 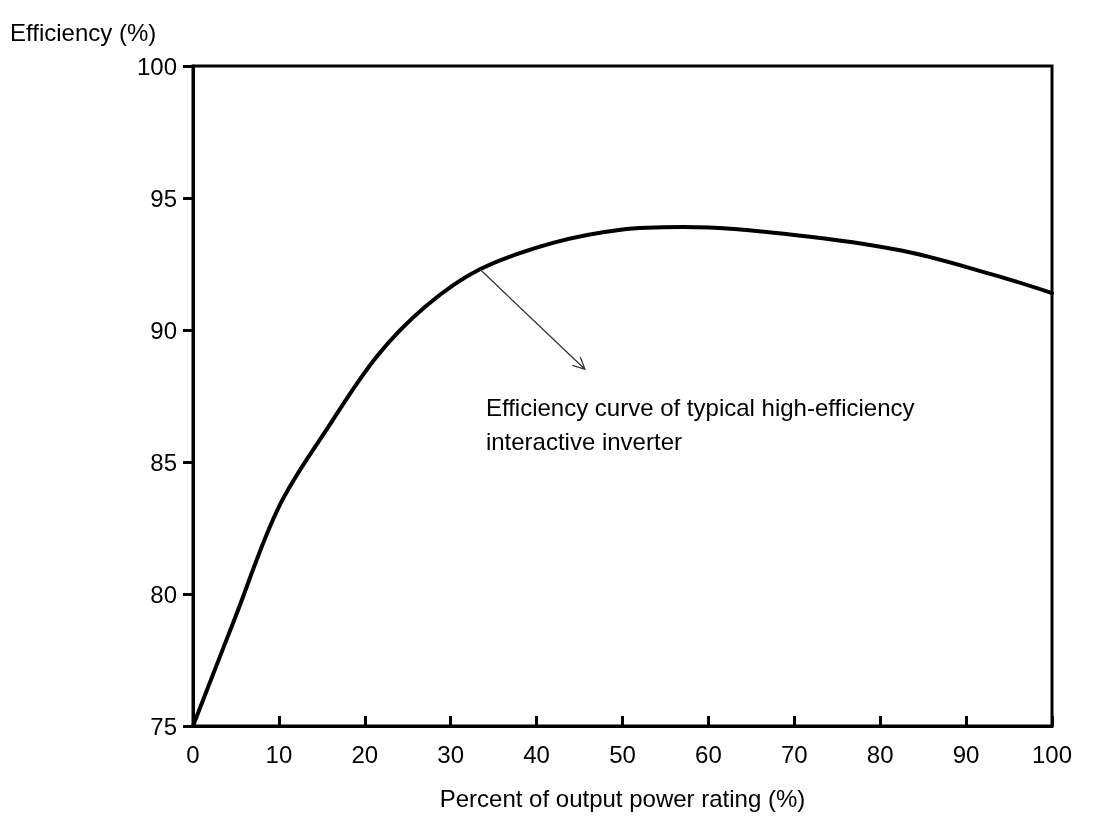 I want to click on y-tick-label: 95, so click(x=163, y=198).